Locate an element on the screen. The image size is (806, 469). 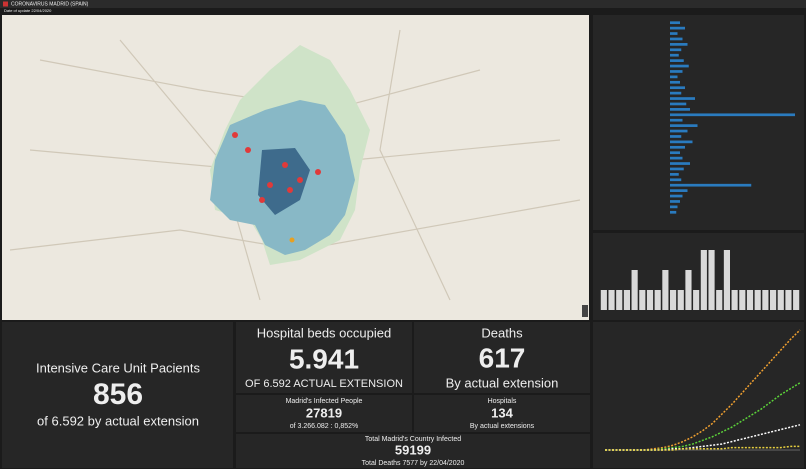
indicator-title: Intensive Care Unit Pacients is located at coordinates (118, 367).